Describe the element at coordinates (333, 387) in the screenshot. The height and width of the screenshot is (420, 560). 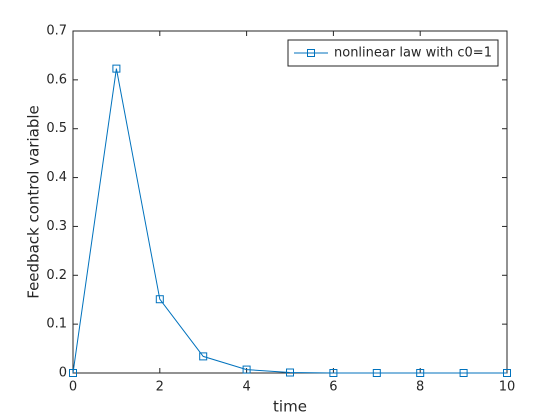
I see `x-tick-label: 6` at that location.